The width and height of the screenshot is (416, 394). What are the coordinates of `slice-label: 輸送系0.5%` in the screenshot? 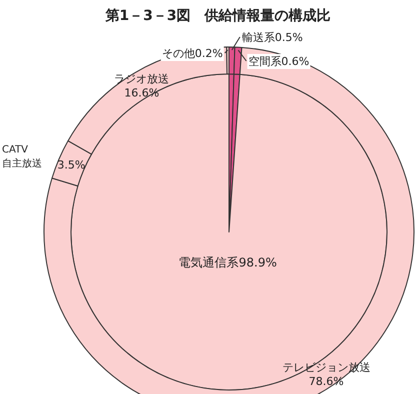 It's located at (272, 37).